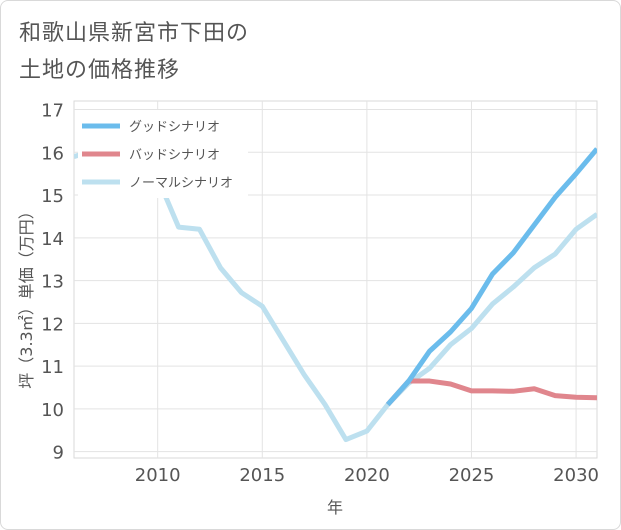  I want to click on x-tick-label: 2030, so click(576, 475).